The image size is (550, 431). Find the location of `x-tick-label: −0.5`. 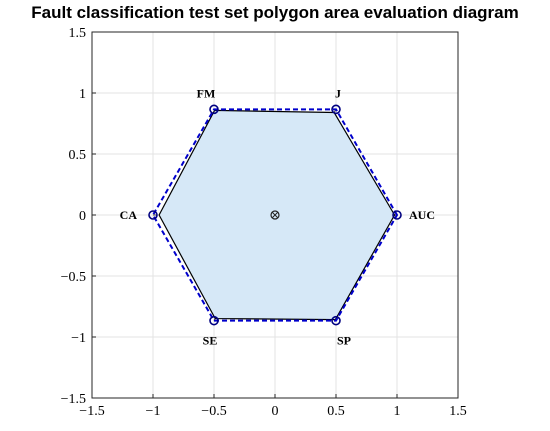

x-tick-label: −0.5 is located at coordinates (213, 411).